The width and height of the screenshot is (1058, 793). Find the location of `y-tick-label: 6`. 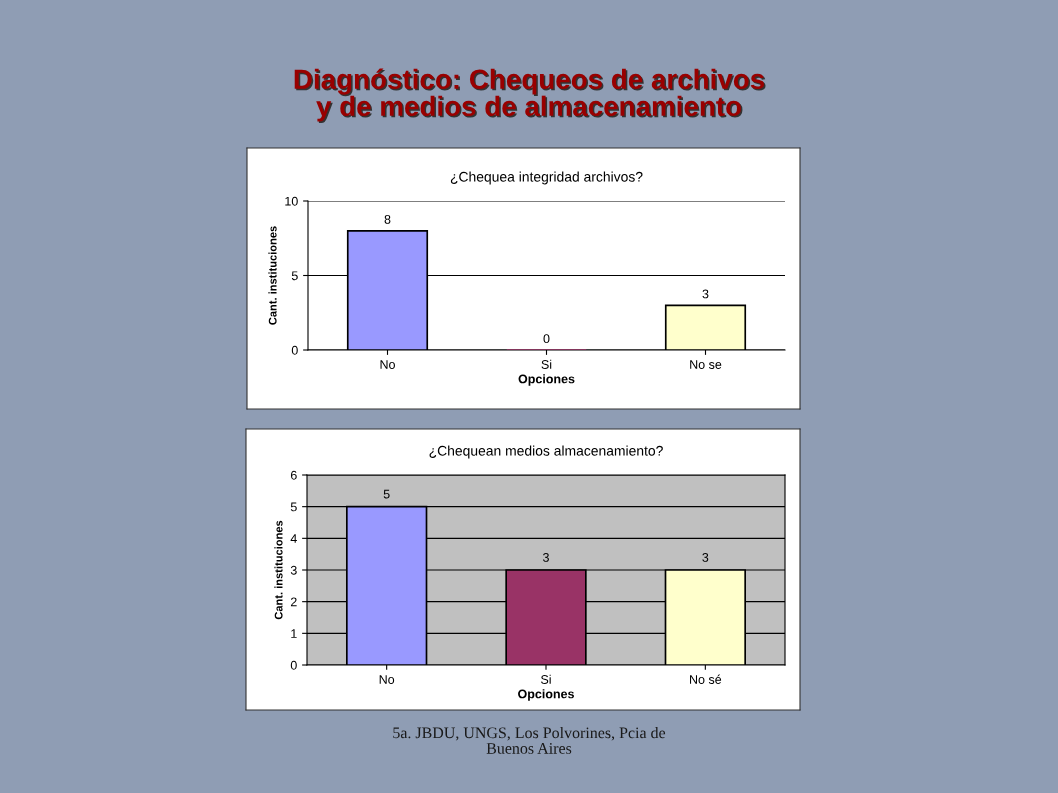

y-tick-label: 6 is located at coordinates (293, 475).